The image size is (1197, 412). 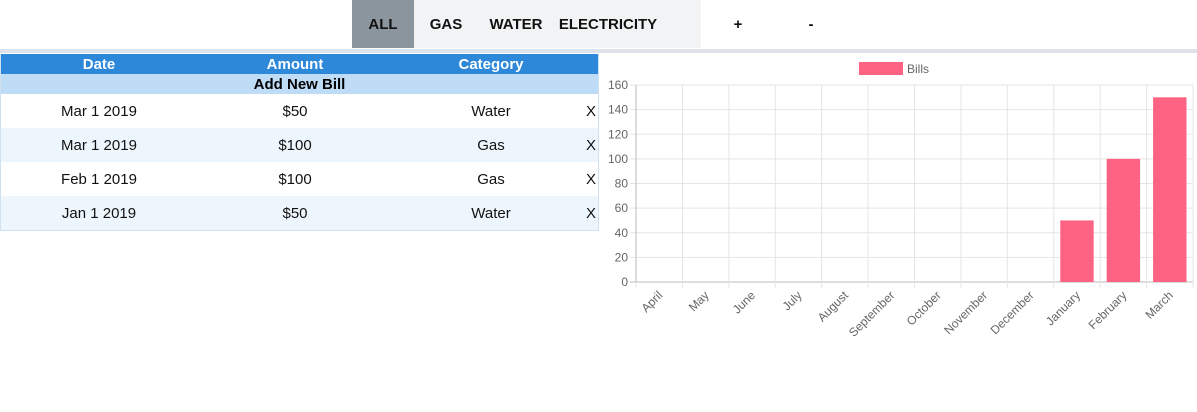 What do you see at coordinates (792, 300) in the screenshot?
I see `x-tick-label: July` at bounding box center [792, 300].